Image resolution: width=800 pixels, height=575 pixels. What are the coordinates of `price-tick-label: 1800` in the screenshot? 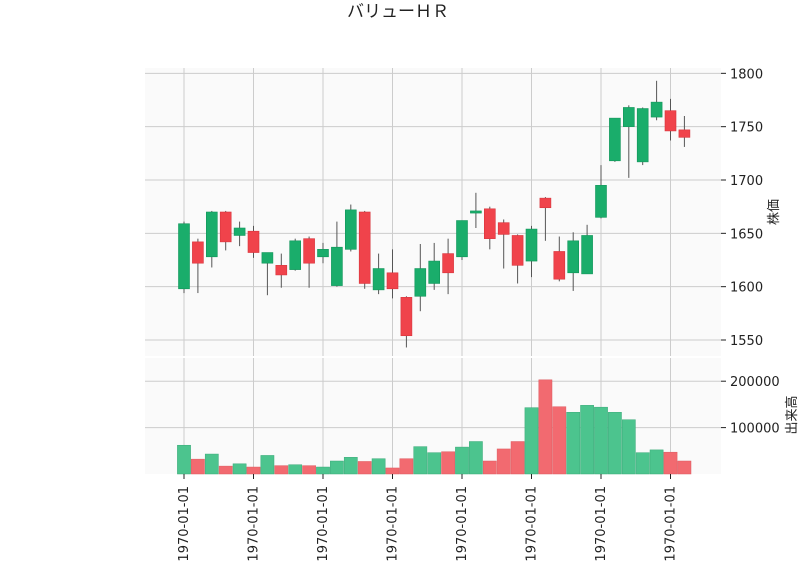 It's located at (746, 74).